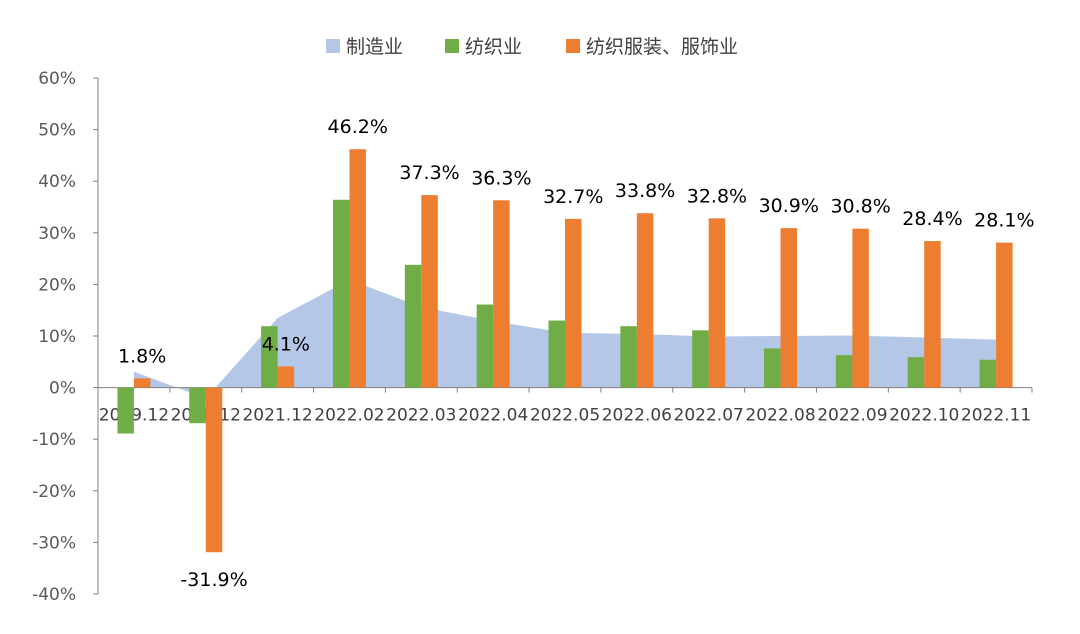 This screenshot has height=634, width=1080. Describe the element at coordinates (932, 219) in the screenshot. I see `data-label: 28.4%` at that location.